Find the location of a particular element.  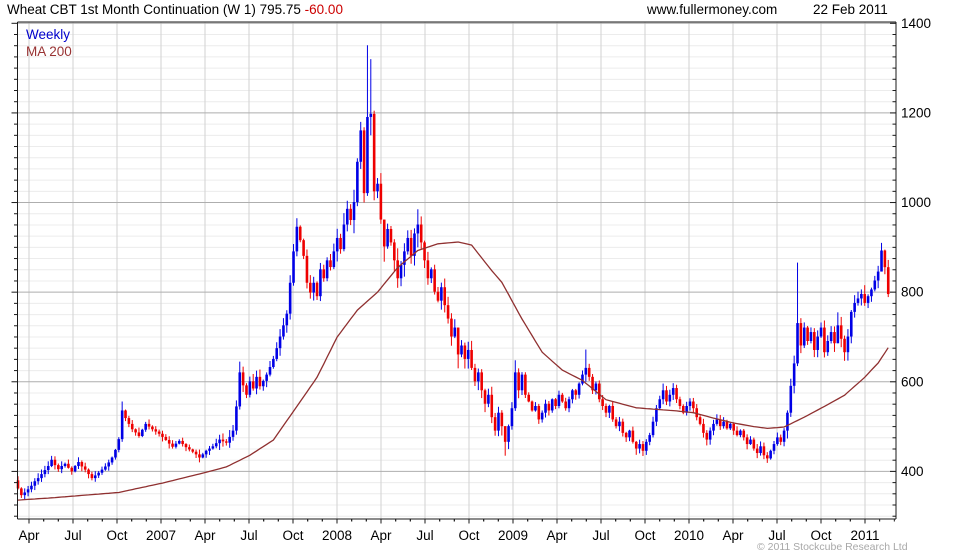

legend-ma200: MA 200 is located at coordinates (49, 51).